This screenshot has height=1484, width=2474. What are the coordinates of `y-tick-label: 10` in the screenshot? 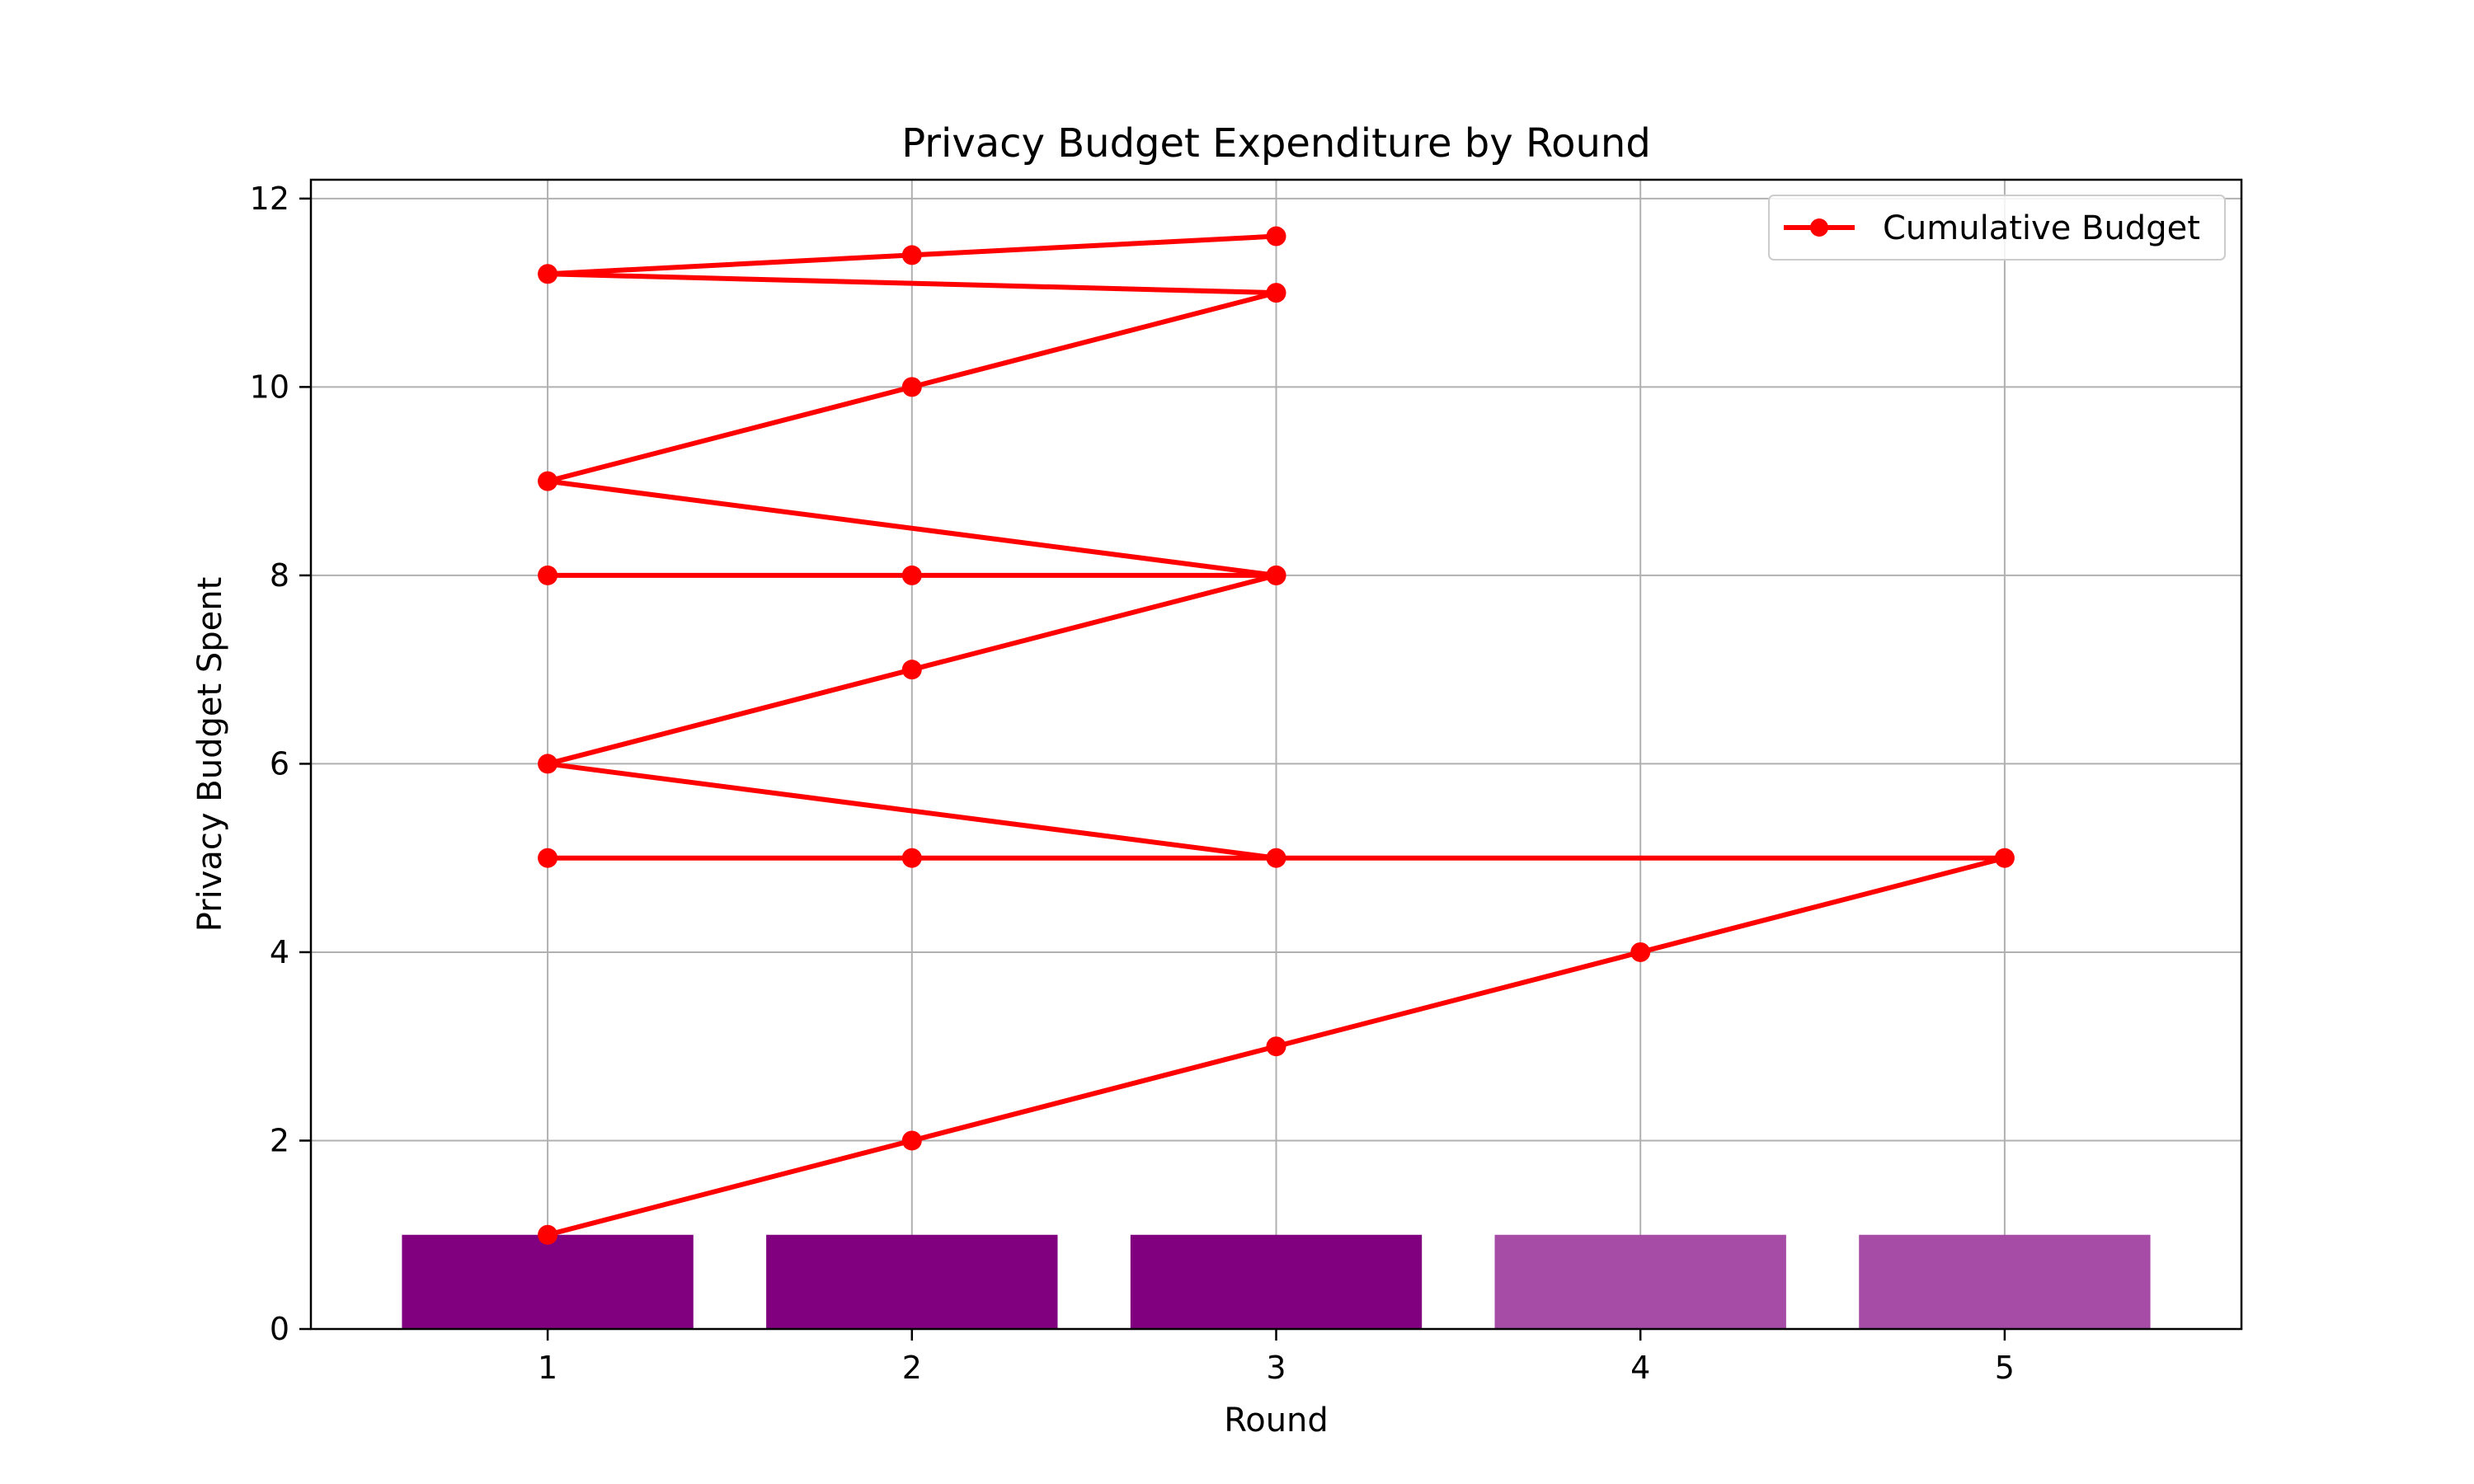 It's located at (269, 387).